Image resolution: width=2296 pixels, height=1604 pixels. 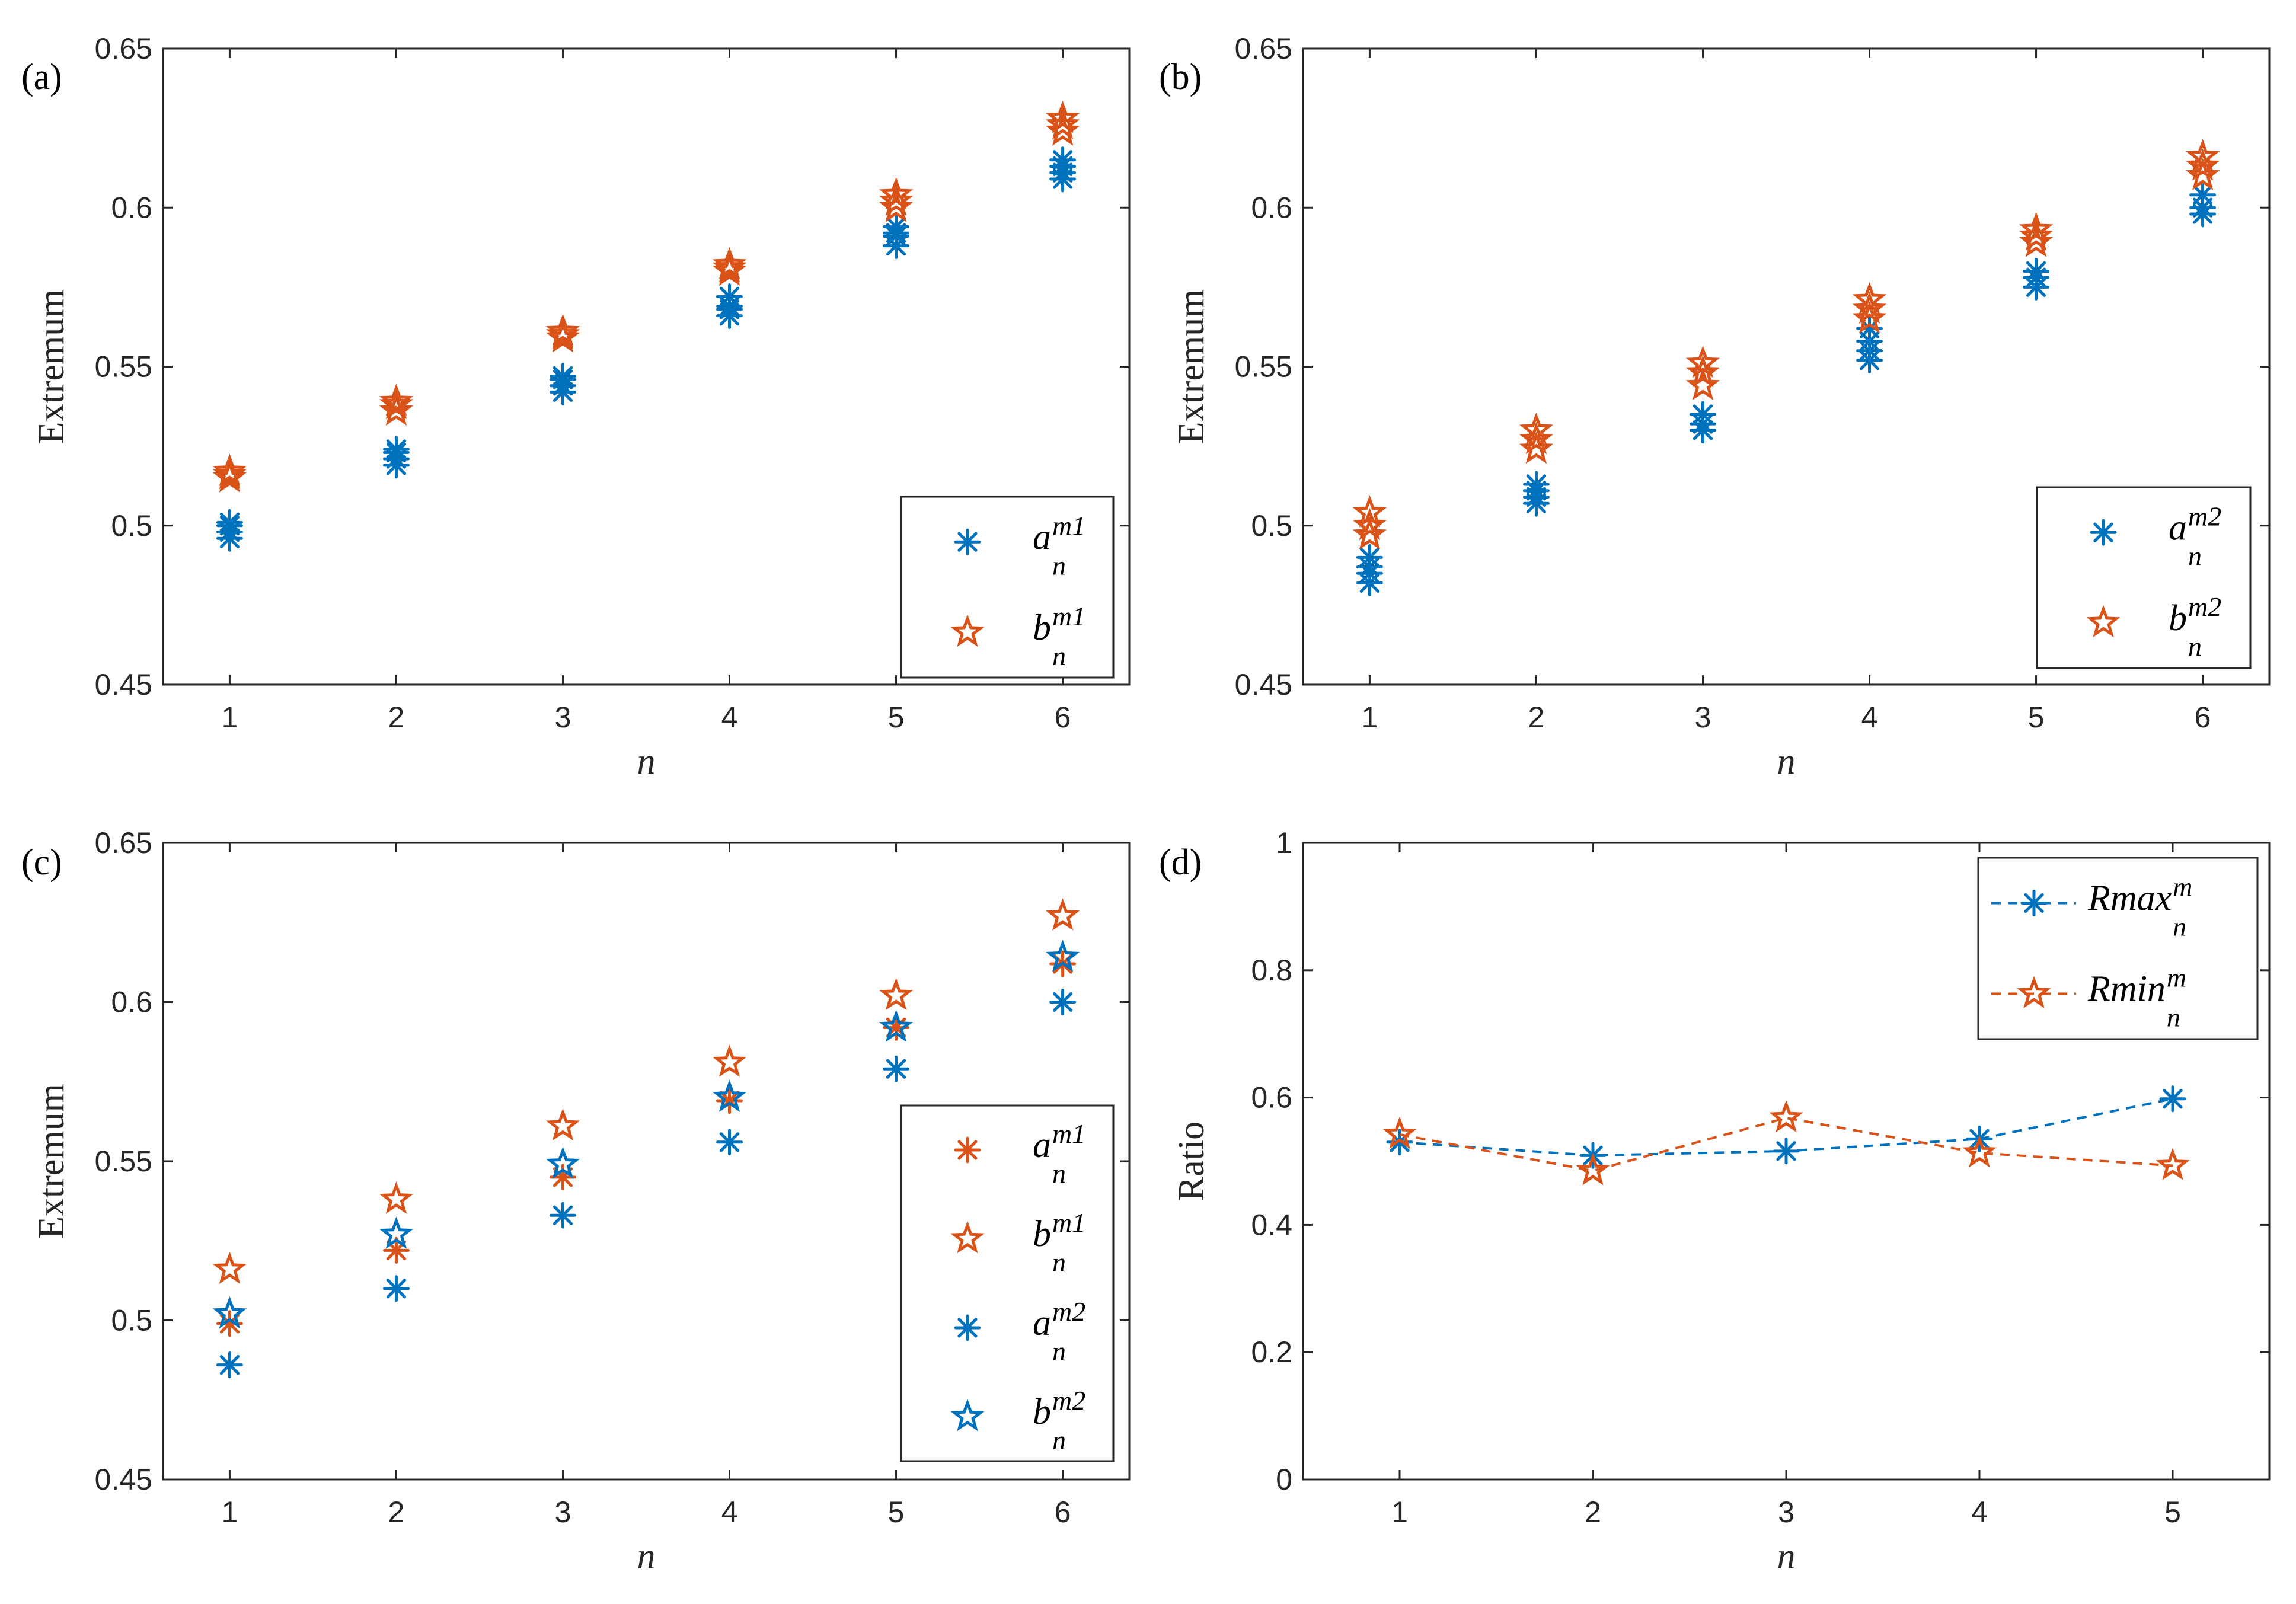 What do you see at coordinates (41, 862) in the screenshot?
I see `panel-label: (c)` at bounding box center [41, 862].